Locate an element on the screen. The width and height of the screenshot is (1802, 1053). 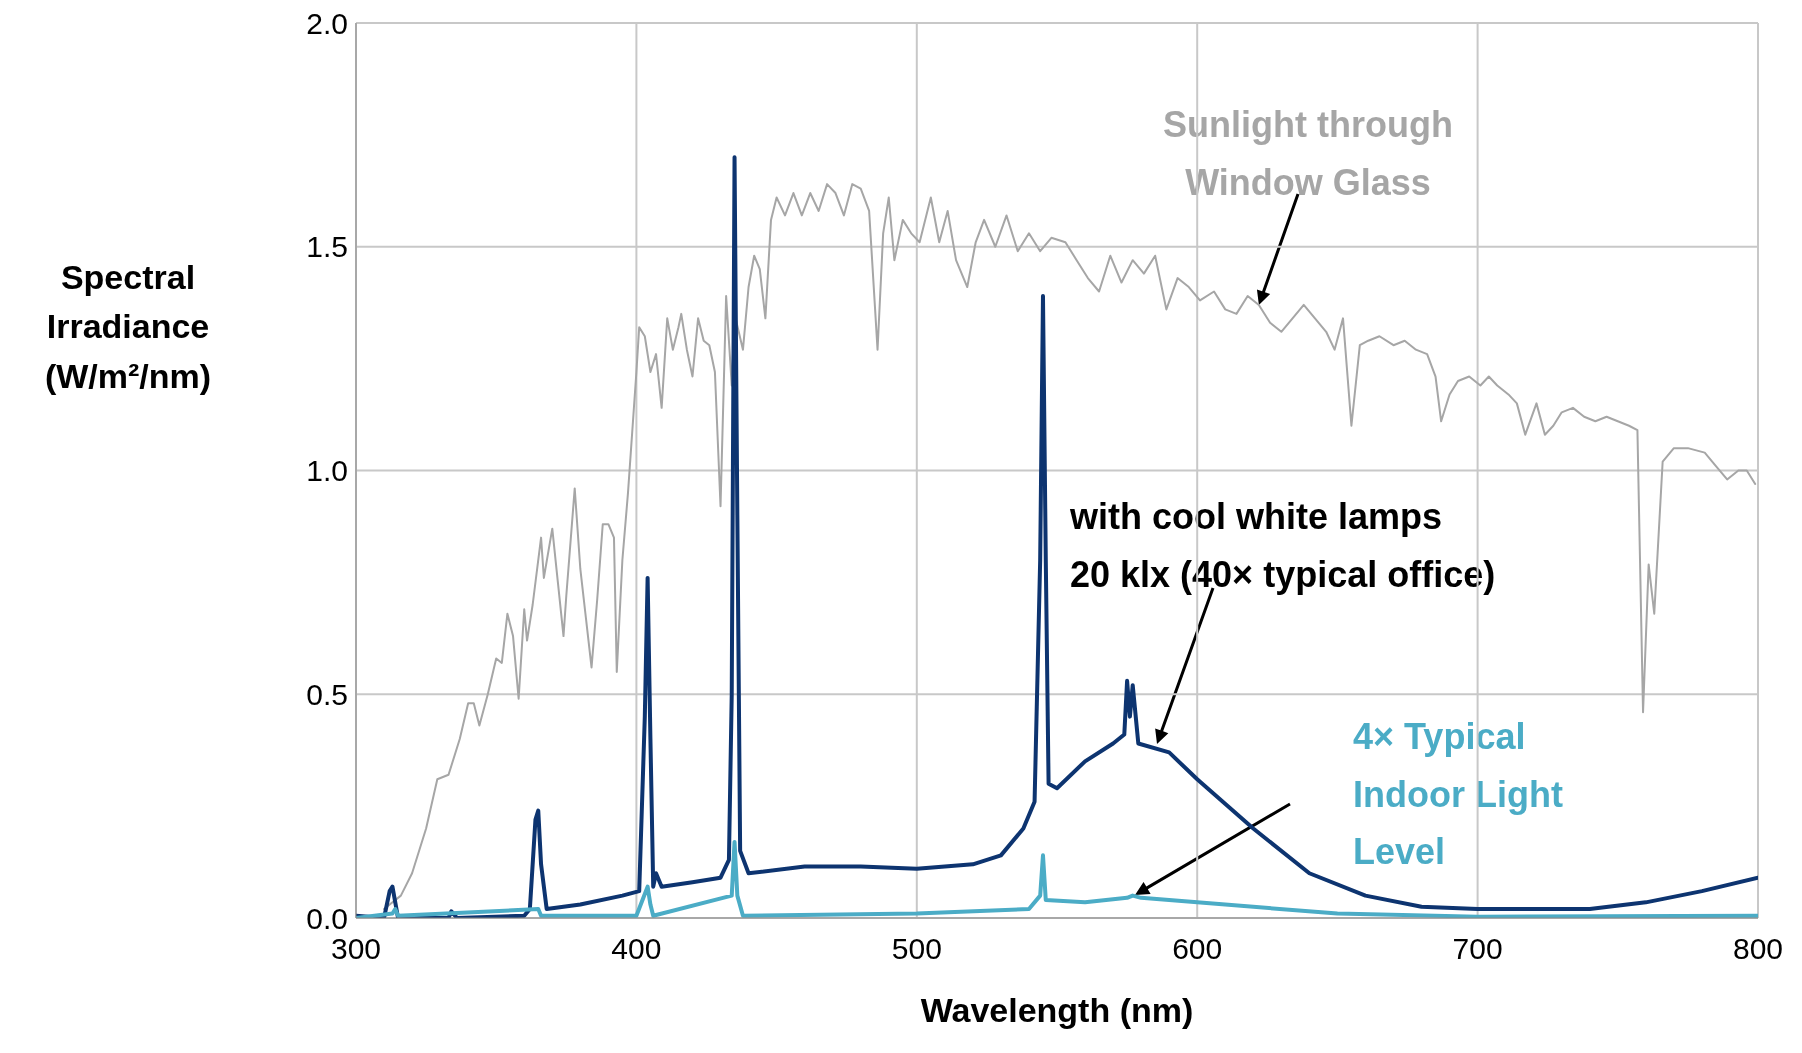
annotation: 4× Typical Indoor Light Level is located at coordinates (1458, 795).